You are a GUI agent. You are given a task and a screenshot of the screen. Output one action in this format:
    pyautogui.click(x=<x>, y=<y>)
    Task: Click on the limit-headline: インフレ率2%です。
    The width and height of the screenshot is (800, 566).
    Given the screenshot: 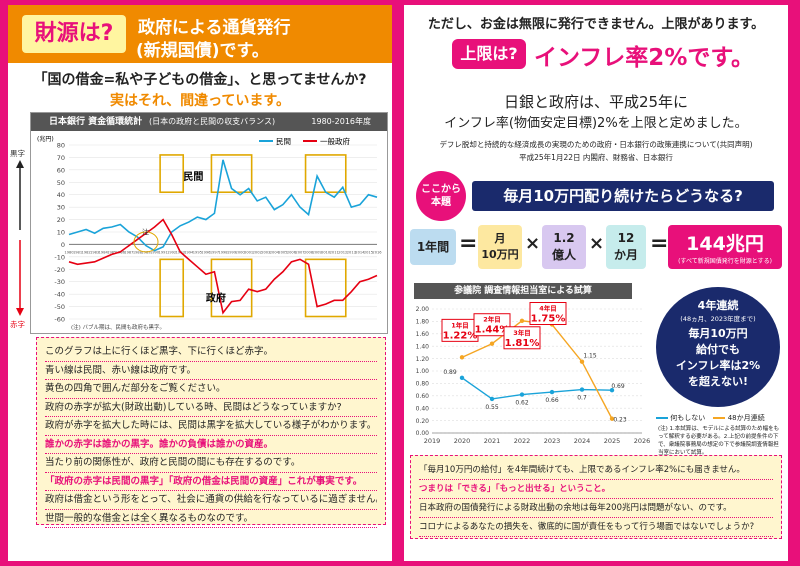 What is the action you would take?
    pyautogui.click(x=644, y=58)
    